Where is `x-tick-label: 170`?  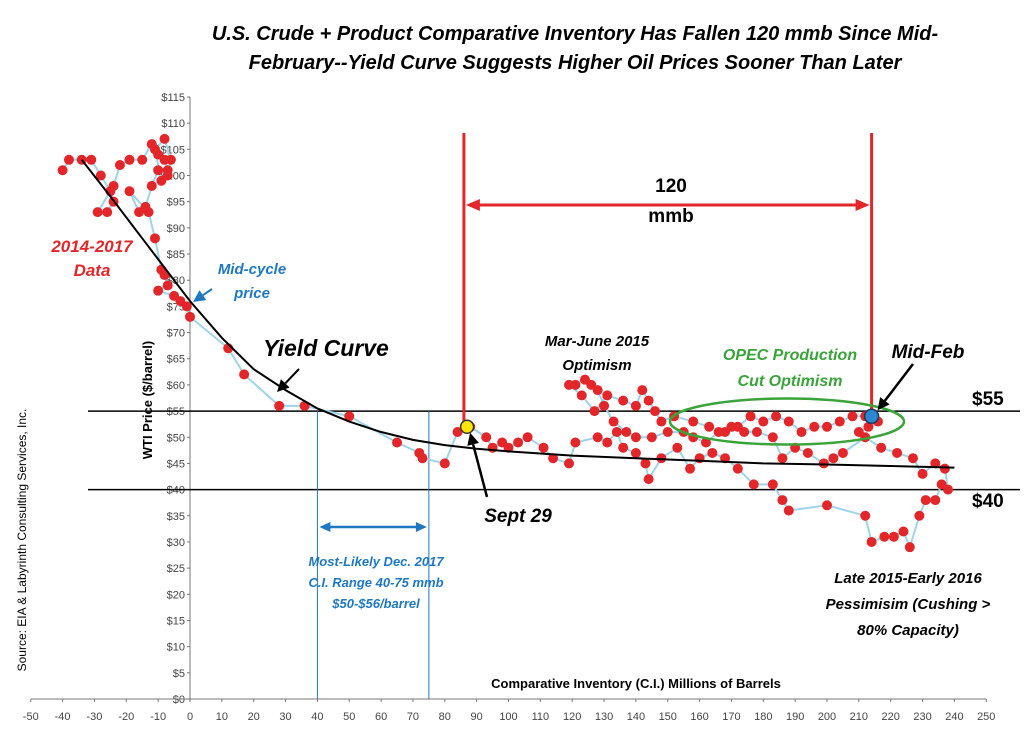 x-tick-label: 170 is located at coordinates (731, 717).